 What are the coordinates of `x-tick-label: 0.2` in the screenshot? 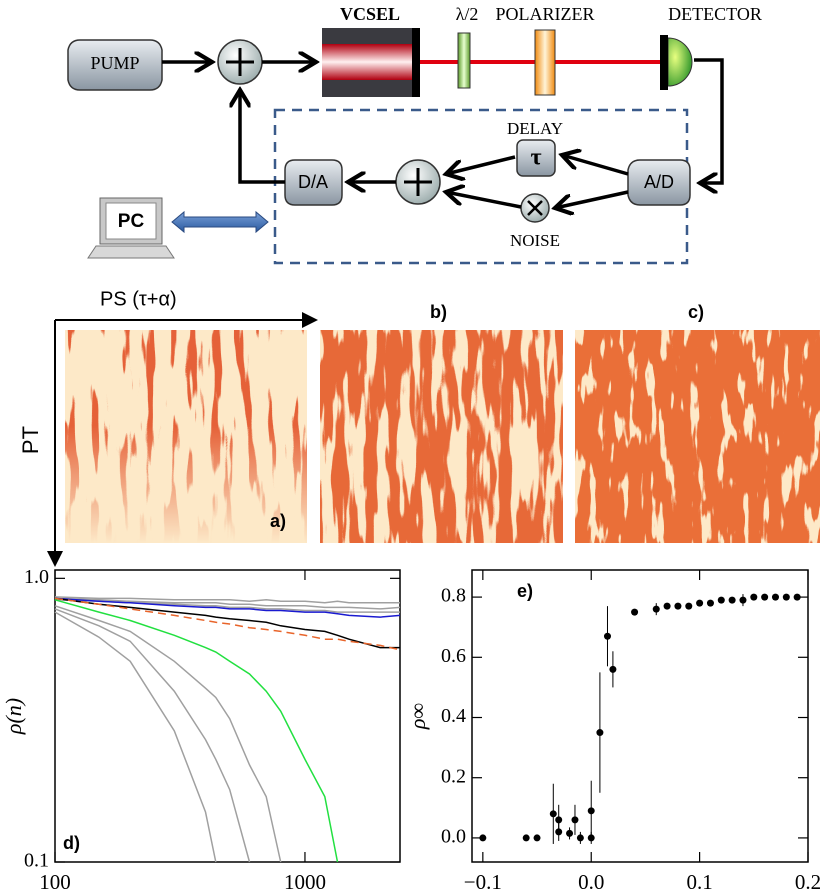 It's located at (808, 880).